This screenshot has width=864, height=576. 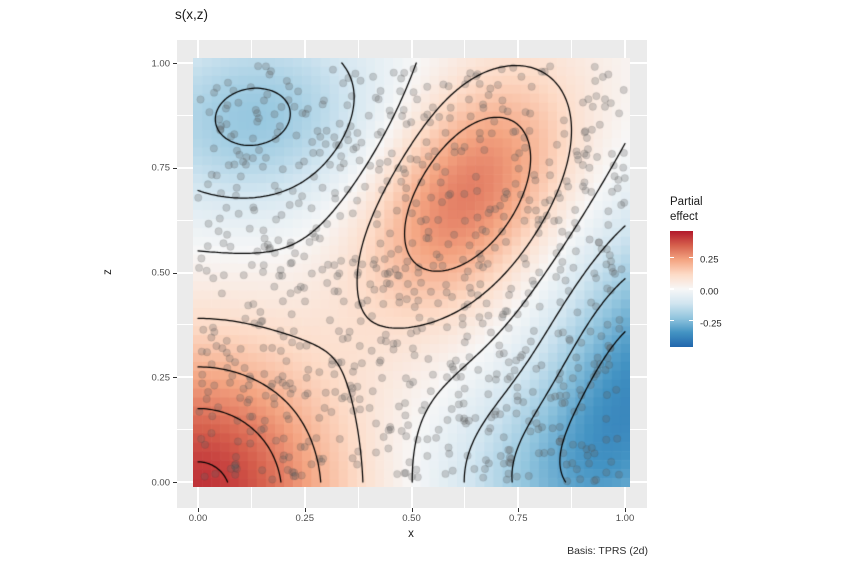 I want to click on x-axis-title: x, so click(x=411, y=534).